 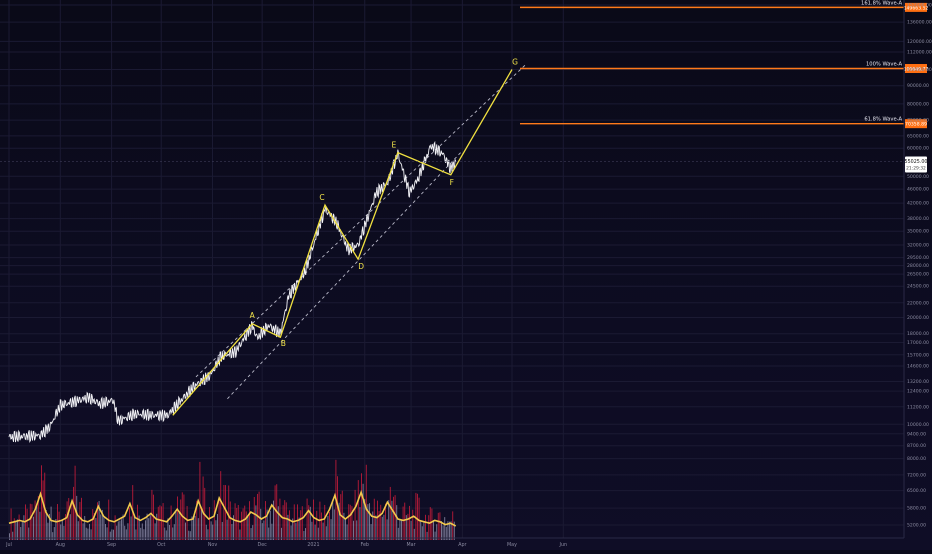 I want to click on wave-label-e: E, so click(x=393, y=145).